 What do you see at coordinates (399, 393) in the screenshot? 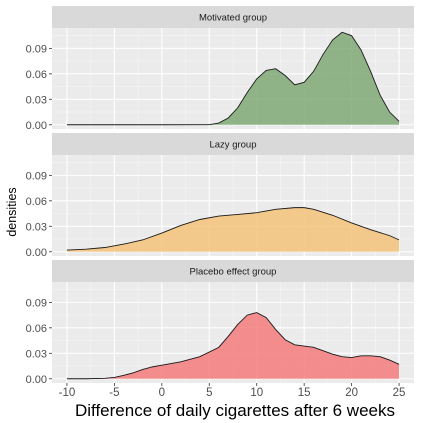
I see `x-tick-label: 25` at bounding box center [399, 393].